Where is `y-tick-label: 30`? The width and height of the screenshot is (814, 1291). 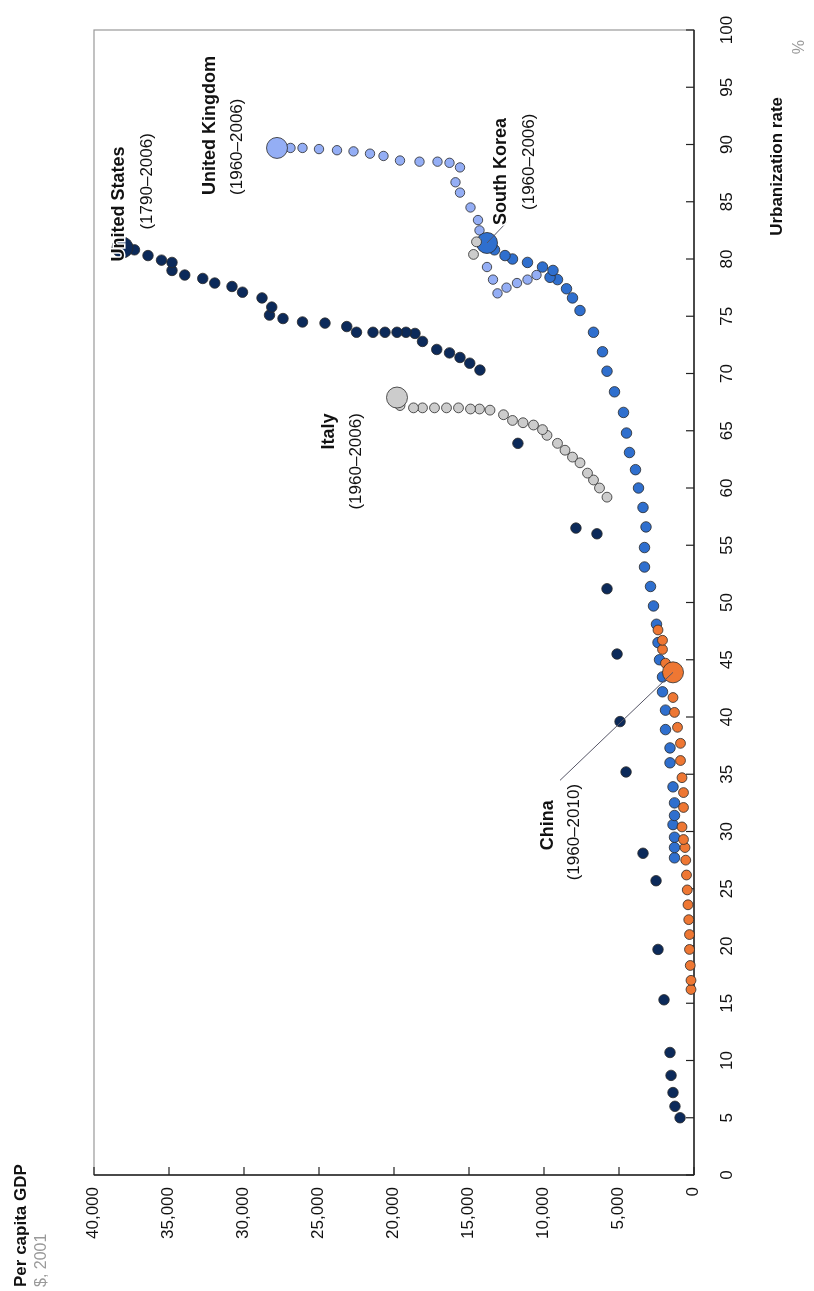 y-tick-label: 30 is located at coordinates (727, 831).